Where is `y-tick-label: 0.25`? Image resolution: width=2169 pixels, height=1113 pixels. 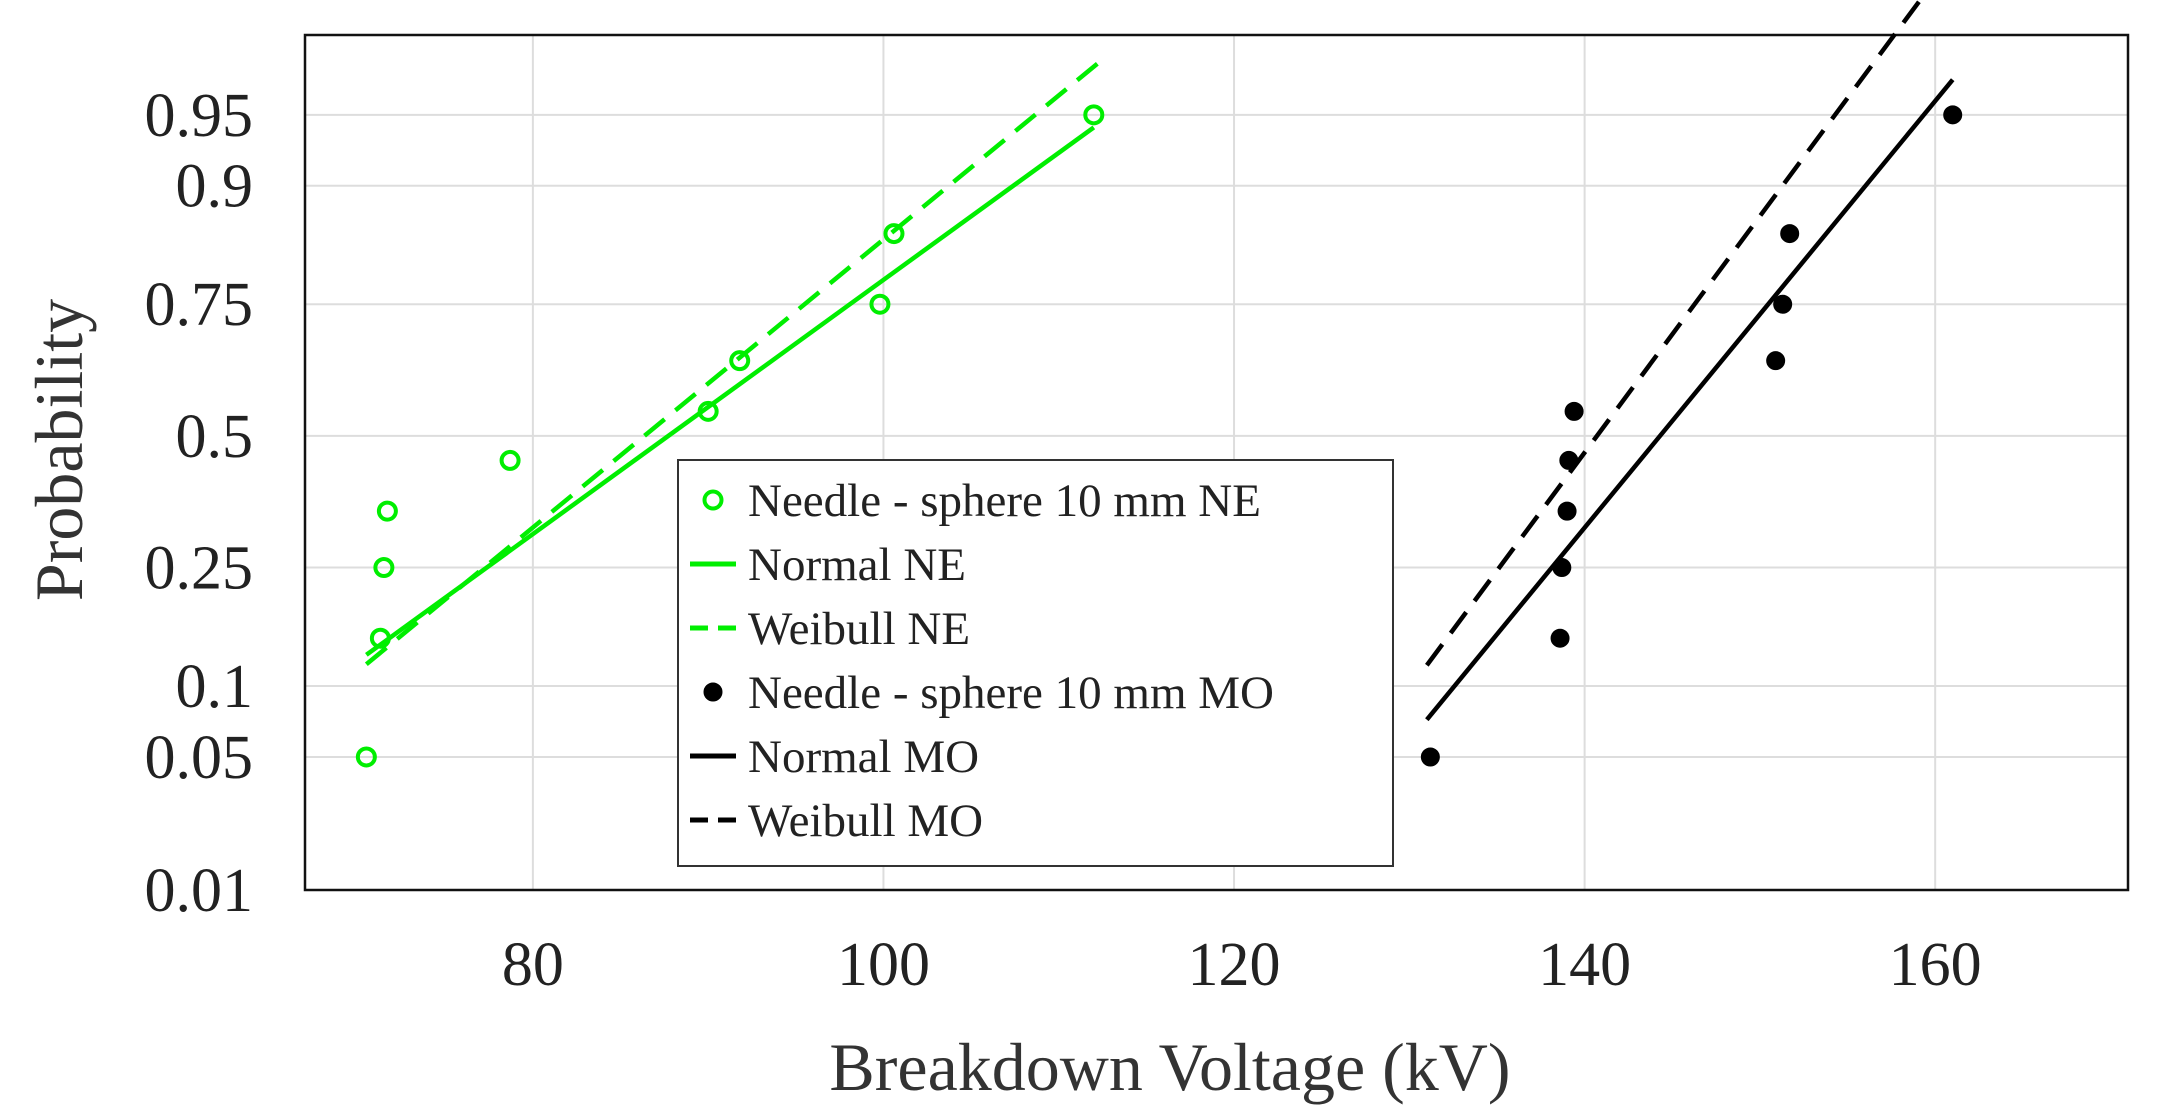 y-tick-label: 0.25 is located at coordinates (199, 569).